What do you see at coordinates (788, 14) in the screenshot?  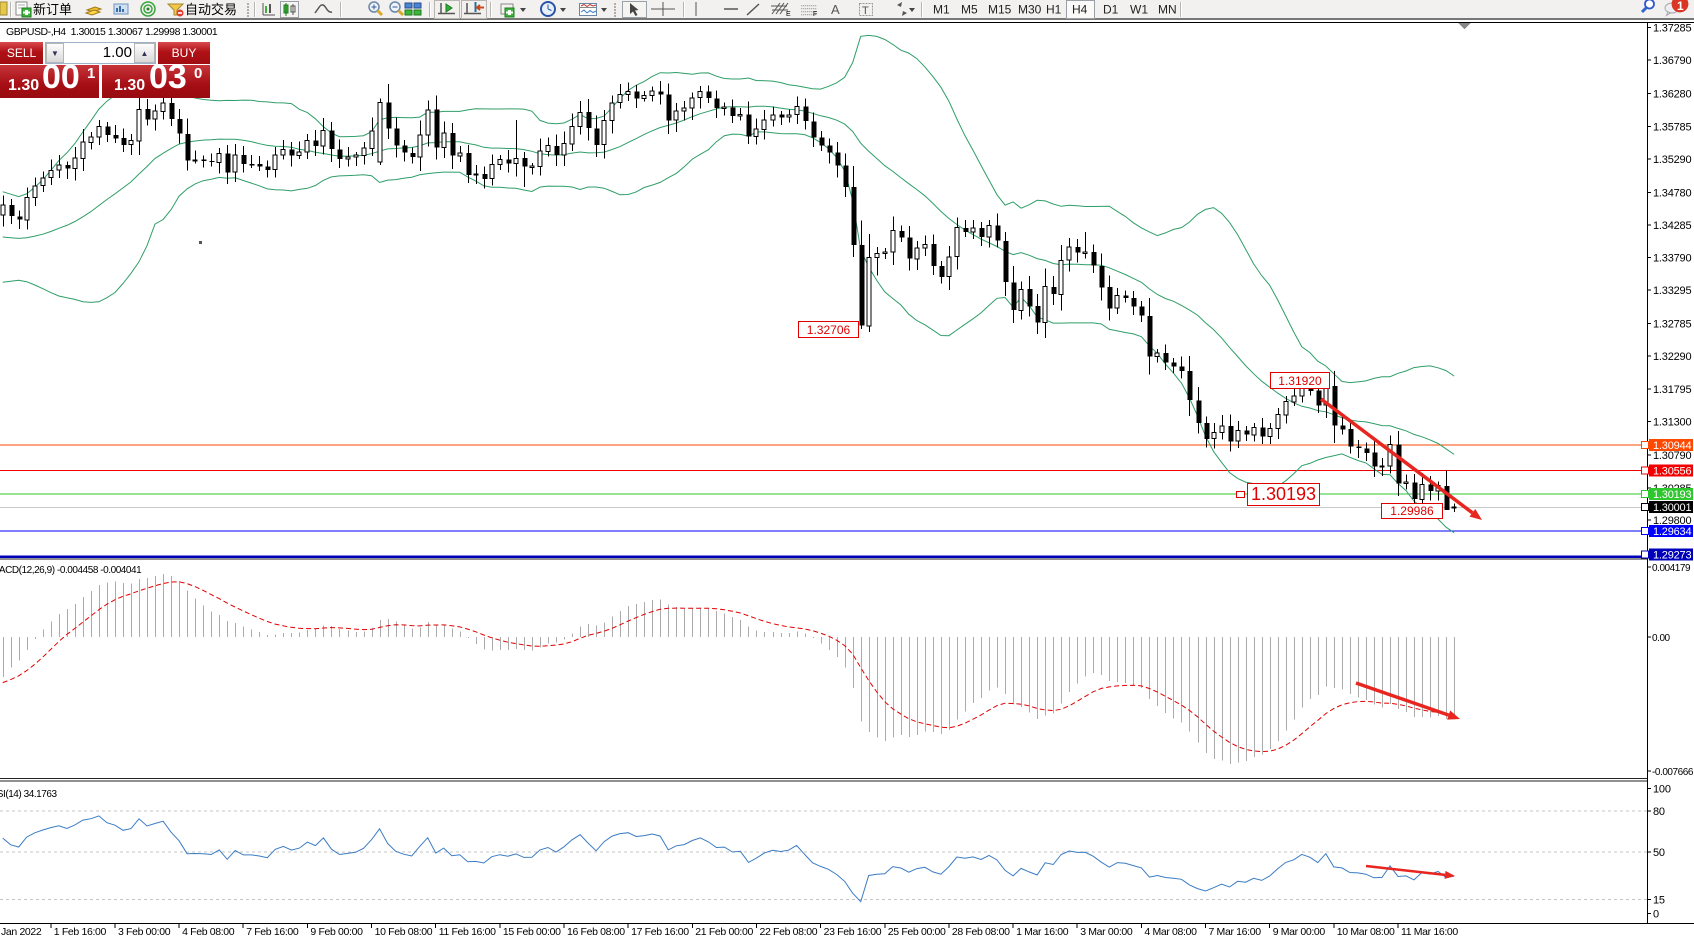 I see `svg-text: E` at bounding box center [788, 14].